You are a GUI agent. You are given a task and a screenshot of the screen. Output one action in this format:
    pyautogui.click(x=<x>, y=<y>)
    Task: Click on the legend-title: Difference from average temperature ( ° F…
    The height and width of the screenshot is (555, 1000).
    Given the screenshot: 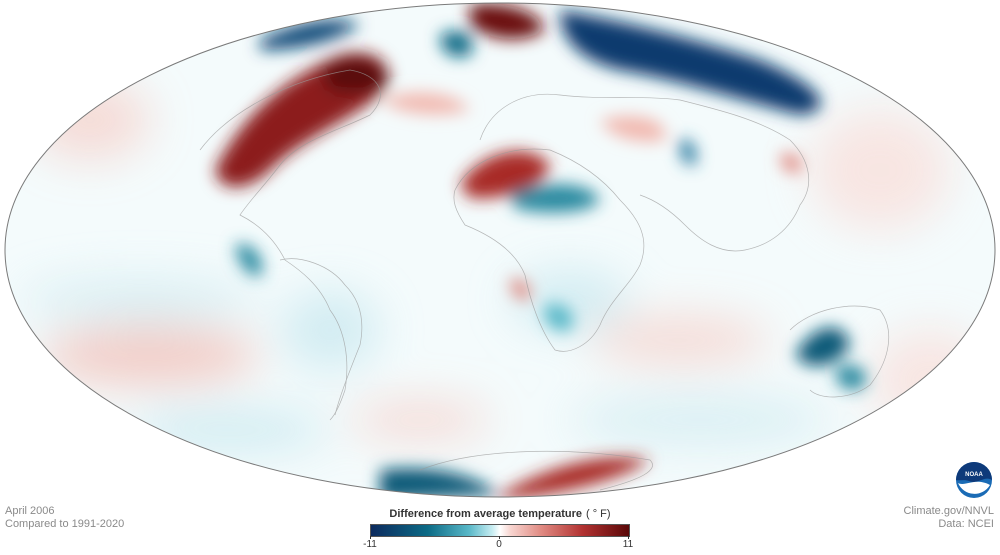 What is the action you would take?
    pyautogui.click(x=500, y=514)
    